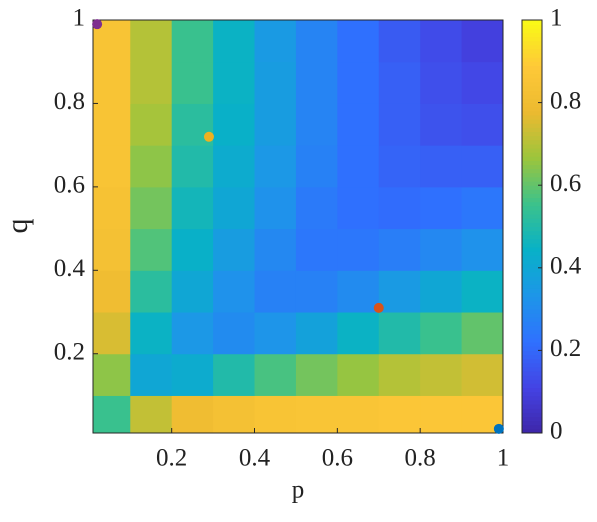 This screenshot has height=522, width=597. Describe the element at coordinates (69, 351) in the screenshot. I see `y-tick-label: 0.2` at that location.